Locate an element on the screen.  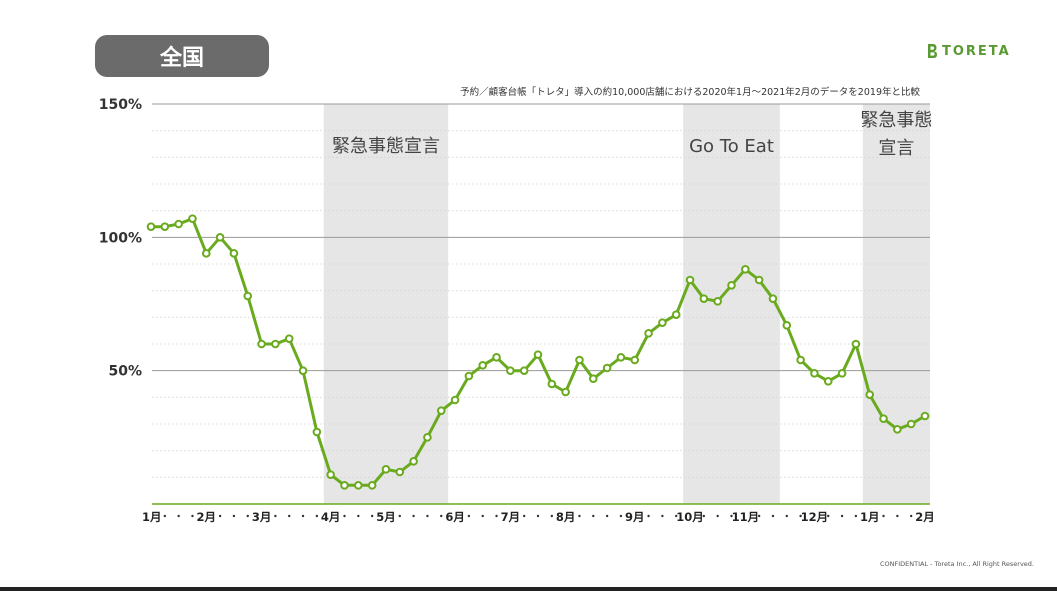
band-label: Go To Eat is located at coordinates (731, 146).